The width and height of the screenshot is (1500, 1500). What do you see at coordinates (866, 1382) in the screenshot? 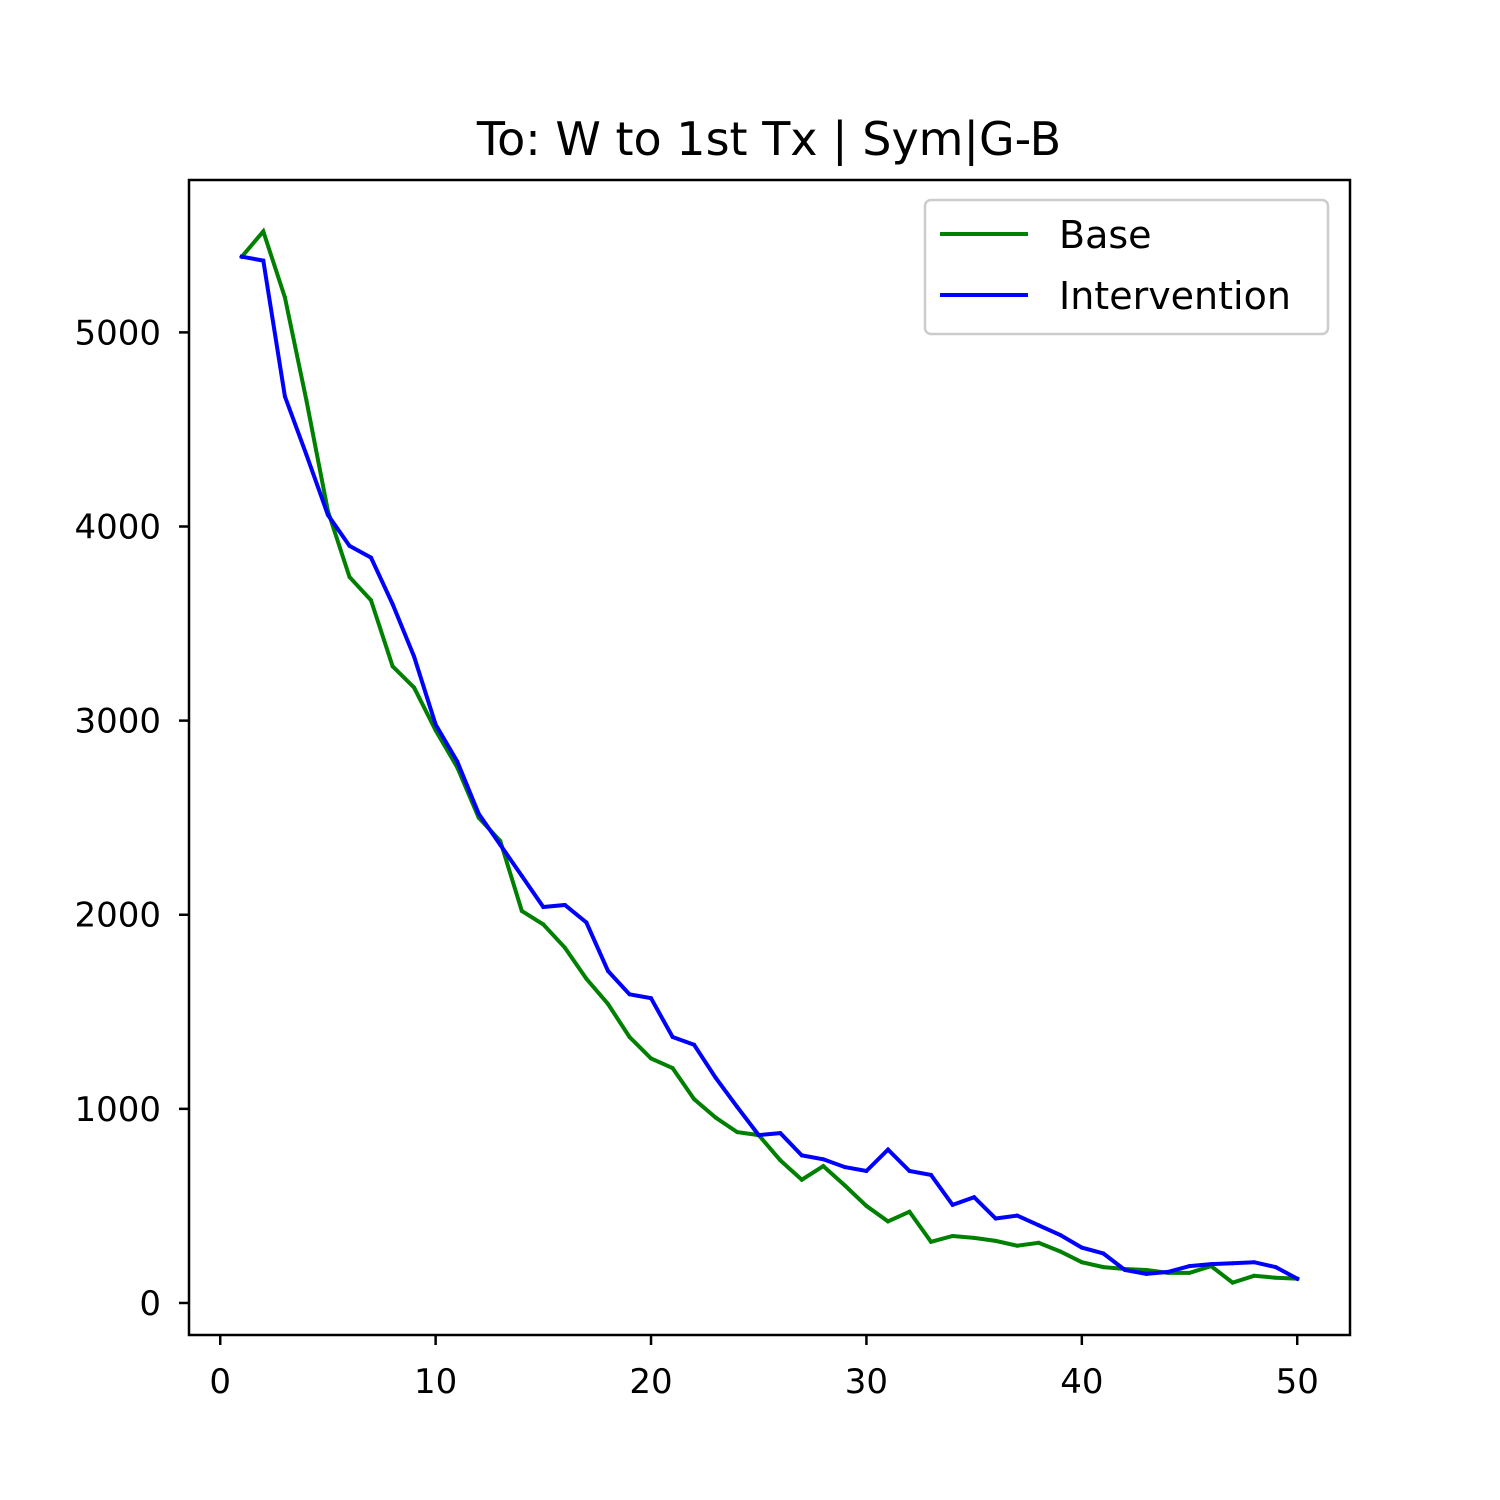
I see `x-tick-label: 30` at bounding box center [866, 1382].